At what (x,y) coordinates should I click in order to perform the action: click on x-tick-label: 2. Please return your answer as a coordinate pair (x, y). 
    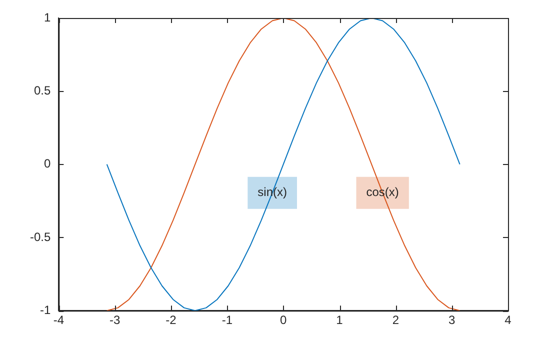
    Looking at the image, I should click on (396, 320).